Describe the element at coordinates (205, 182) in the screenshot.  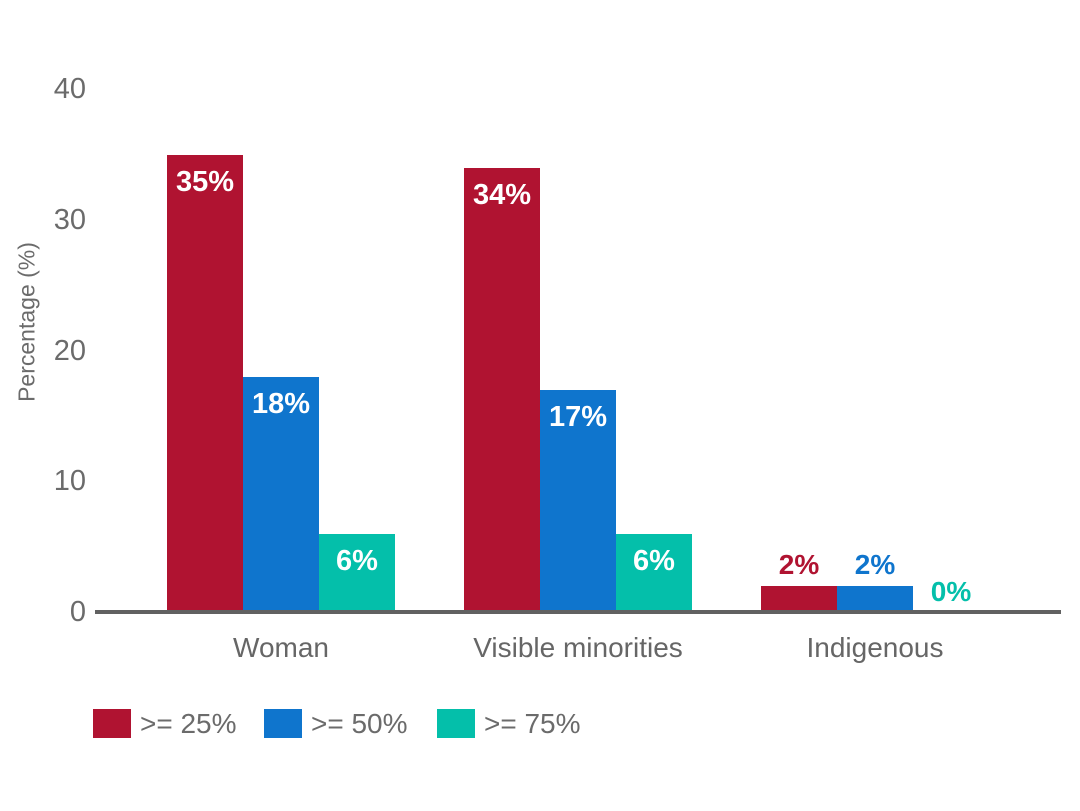
I see `bar-value-label: 35%` at that location.